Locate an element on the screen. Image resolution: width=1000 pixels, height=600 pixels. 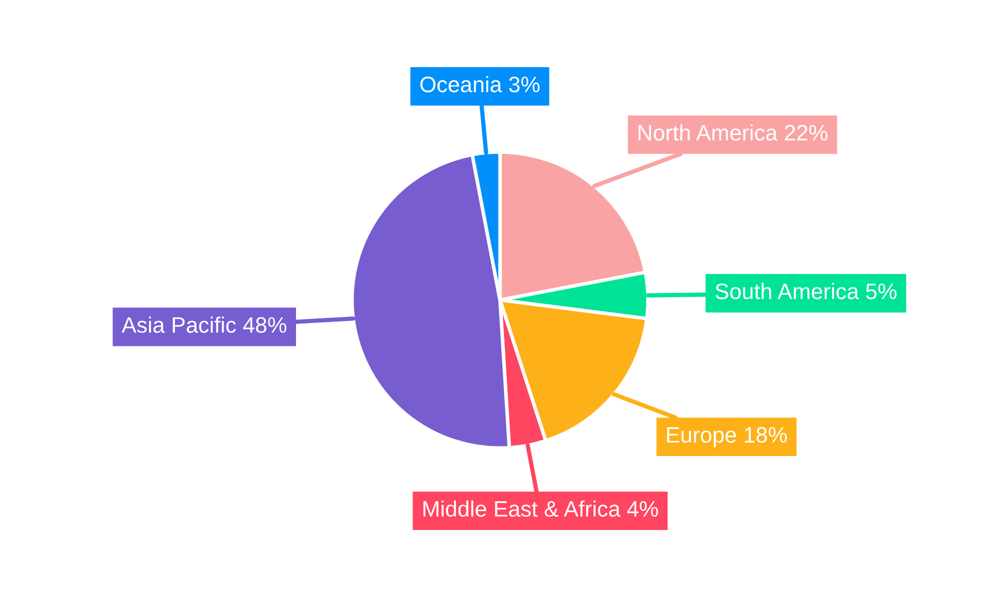
slice-label: North America 22% is located at coordinates (733, 132).